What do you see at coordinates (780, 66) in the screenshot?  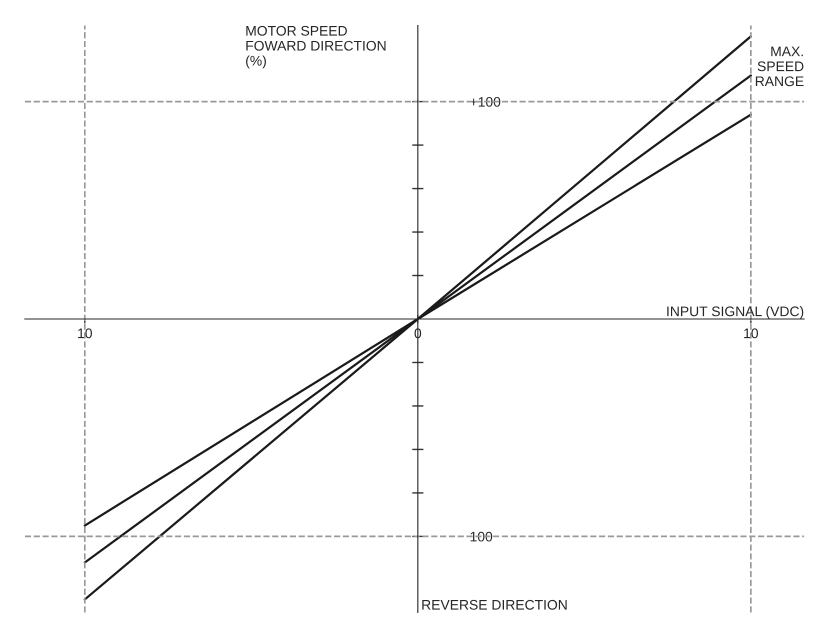 I see `annotation: MAX. SPEED RANGE` at bounding box center [780, 66].